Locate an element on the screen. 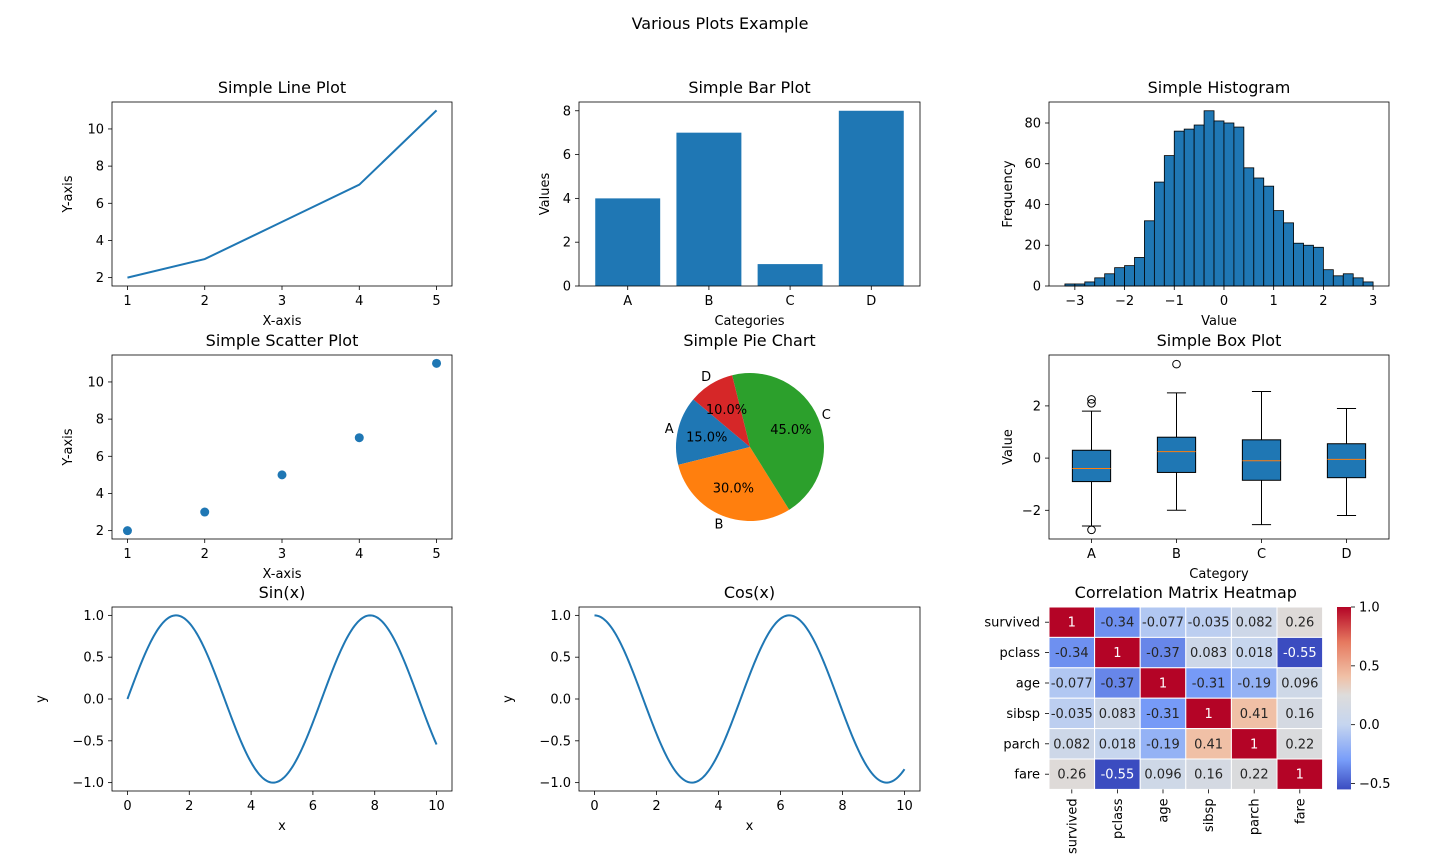 Image resolution: width=1440 pixels, height=864 pixels. y-tick-label: 4 is located at coordinates (100, 494).